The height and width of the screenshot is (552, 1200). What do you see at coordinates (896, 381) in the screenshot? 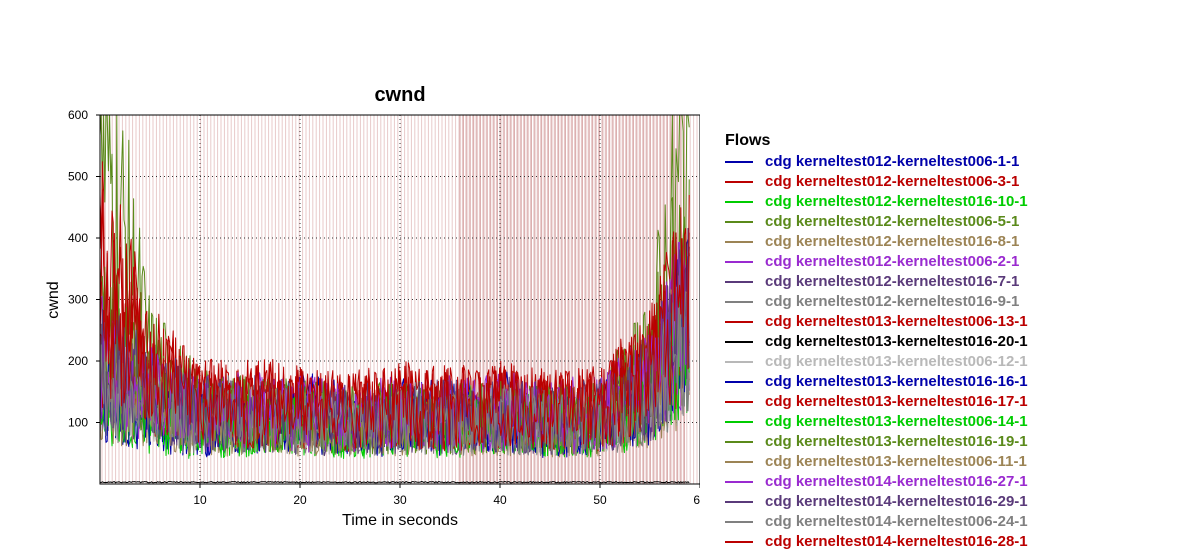
I see `legend-label: cdg kerneltest013-kerneltest016-16-1` at bounding box center [896, 381].